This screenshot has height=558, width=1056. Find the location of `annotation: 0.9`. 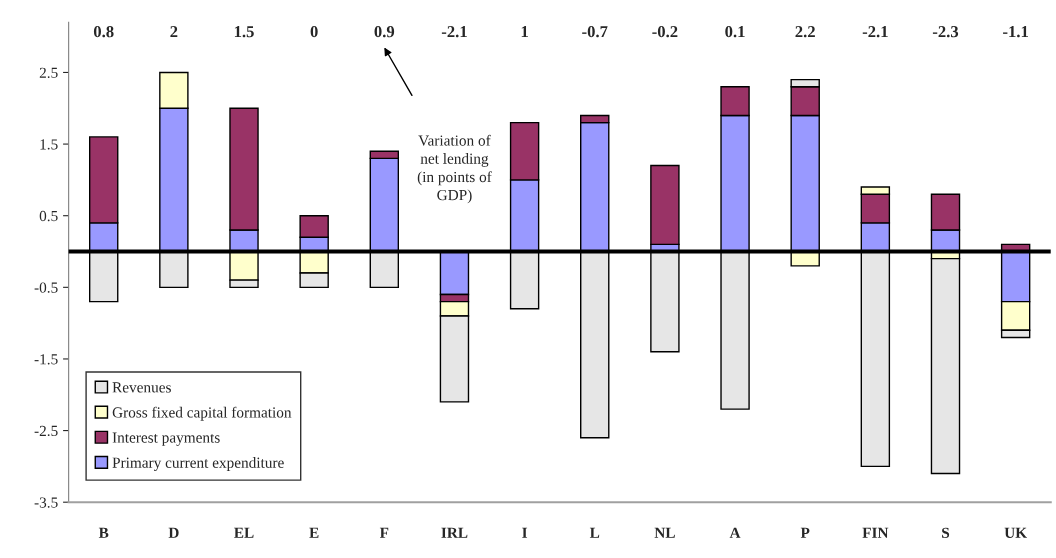

annotation: 0.9 is located at coordinates (384, 31).